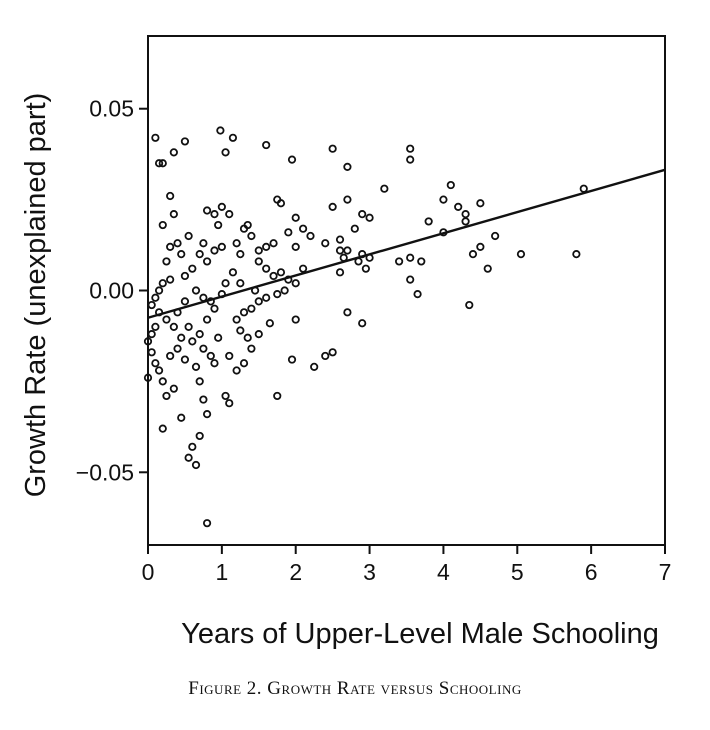  What do you see at coordinates (148, 572) in the screenshot?
I see `x-tick-label: 0` at bounding box center [148, 572].